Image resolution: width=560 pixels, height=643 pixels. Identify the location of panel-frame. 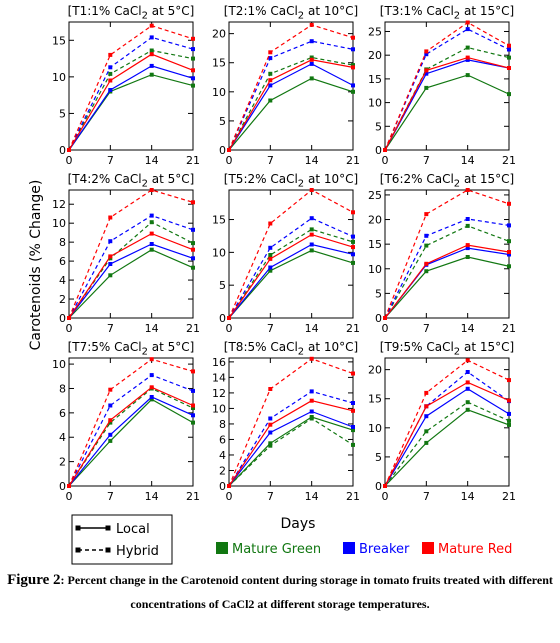
(291, 422).